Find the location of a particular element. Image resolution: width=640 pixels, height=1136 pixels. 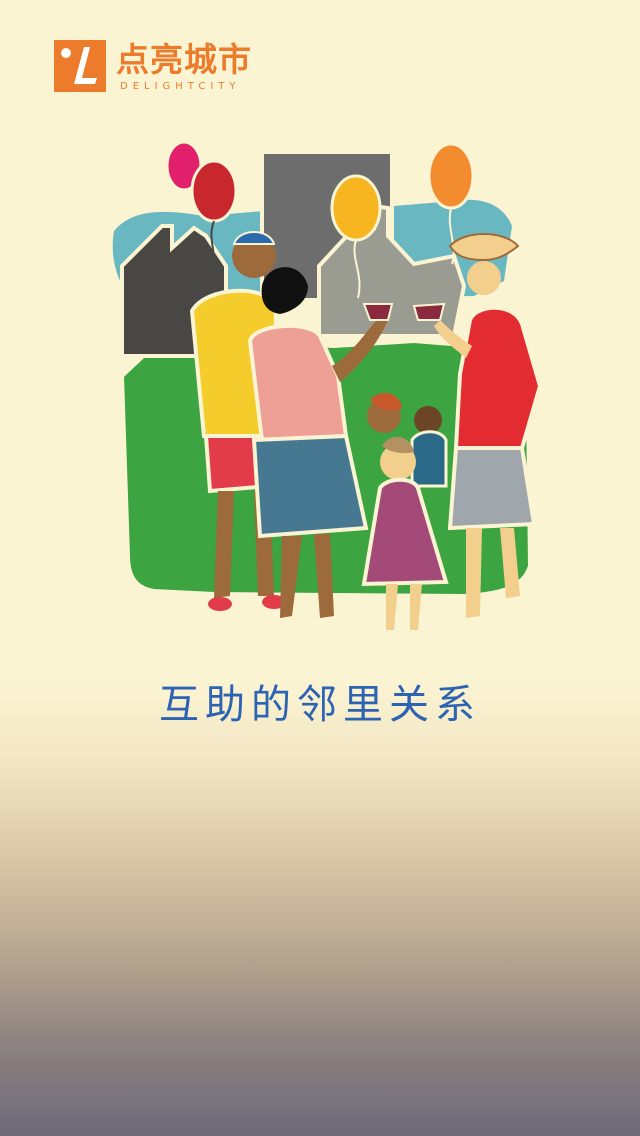

brand-logo: 点亮城市 DELIGHTCITY is located at coordinates (169, 70).